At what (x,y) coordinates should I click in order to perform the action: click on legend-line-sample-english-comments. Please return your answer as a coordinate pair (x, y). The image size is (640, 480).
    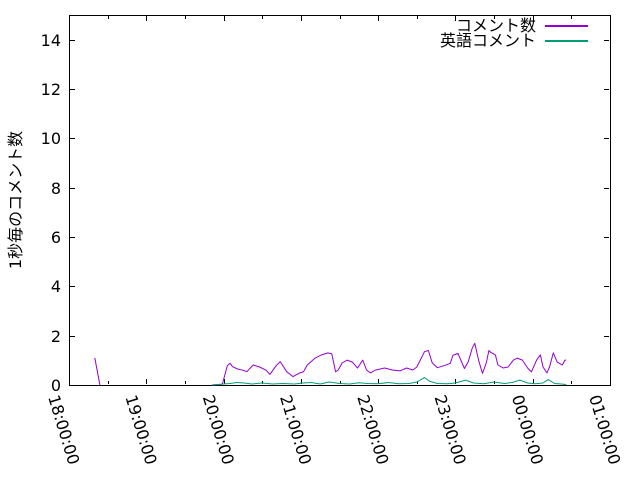
    Looking at the image, I should click on (566, 40).